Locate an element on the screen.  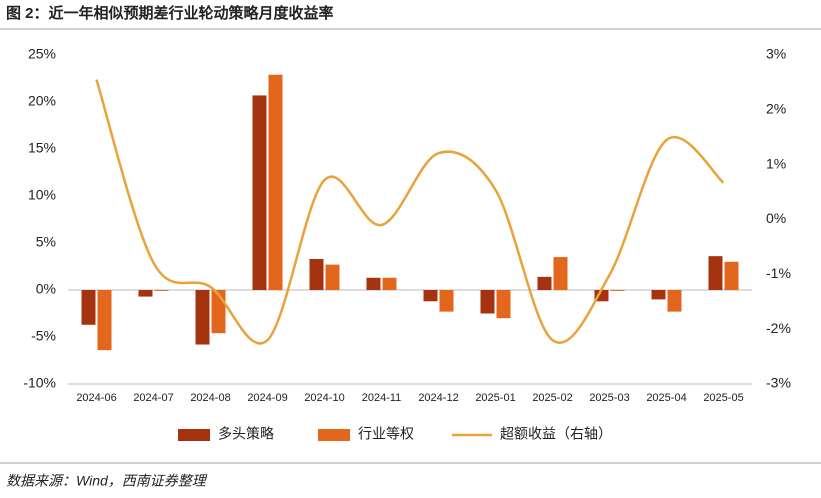
y-tick-label: 0% is located at coordinates (46, 289).